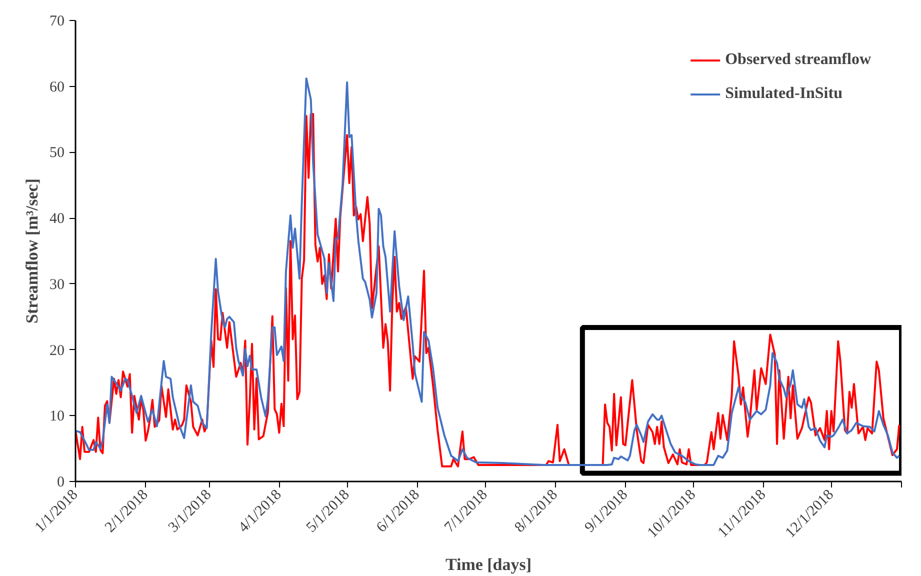  Describe the element at coordinates (488, 564) in the screenshot. I see `x-axis-title: Time [days]` at that location.